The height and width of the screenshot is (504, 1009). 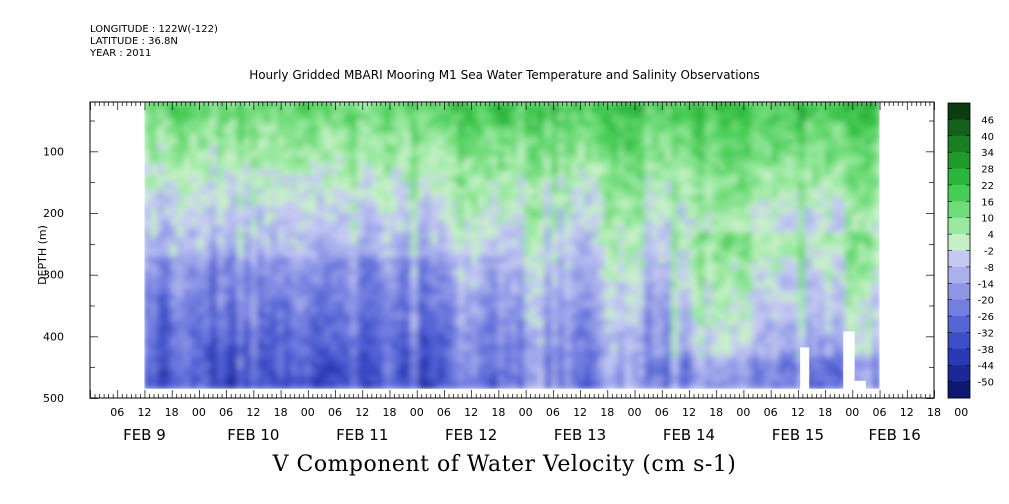 I want to click on y-tick-label: 400, so click(x=53, y=336).